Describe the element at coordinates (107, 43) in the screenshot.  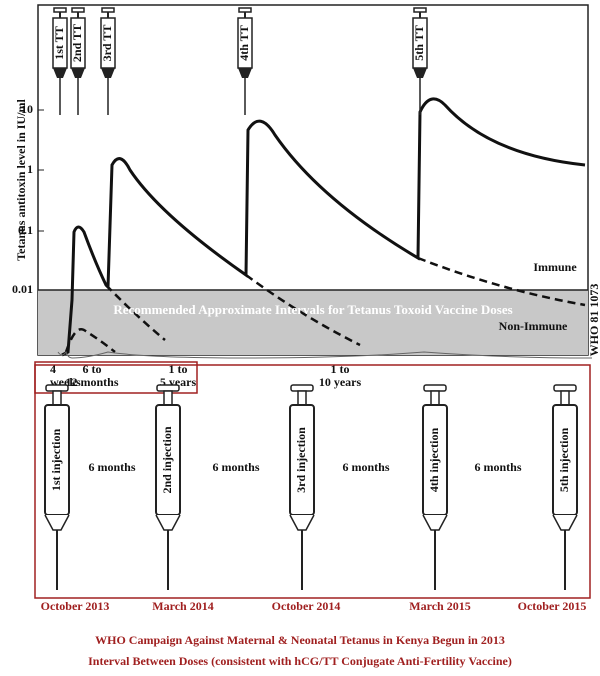
I see `syringe-label: 3rd TT` at that location.